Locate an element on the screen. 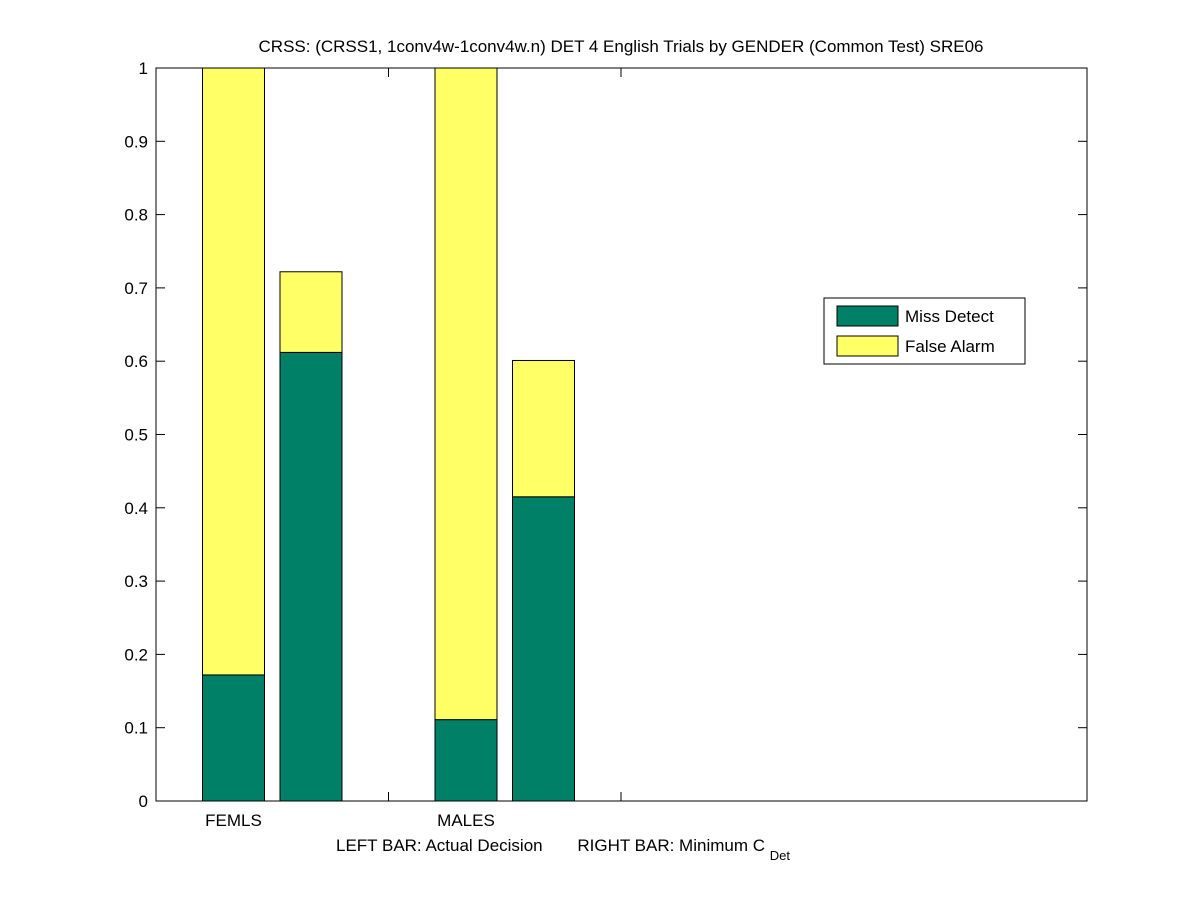  y-tick-label: 1 is located at coordinates (143, 68).